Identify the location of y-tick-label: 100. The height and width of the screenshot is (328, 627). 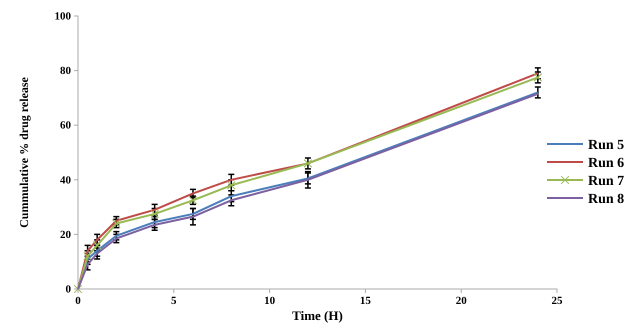
(63, 16).